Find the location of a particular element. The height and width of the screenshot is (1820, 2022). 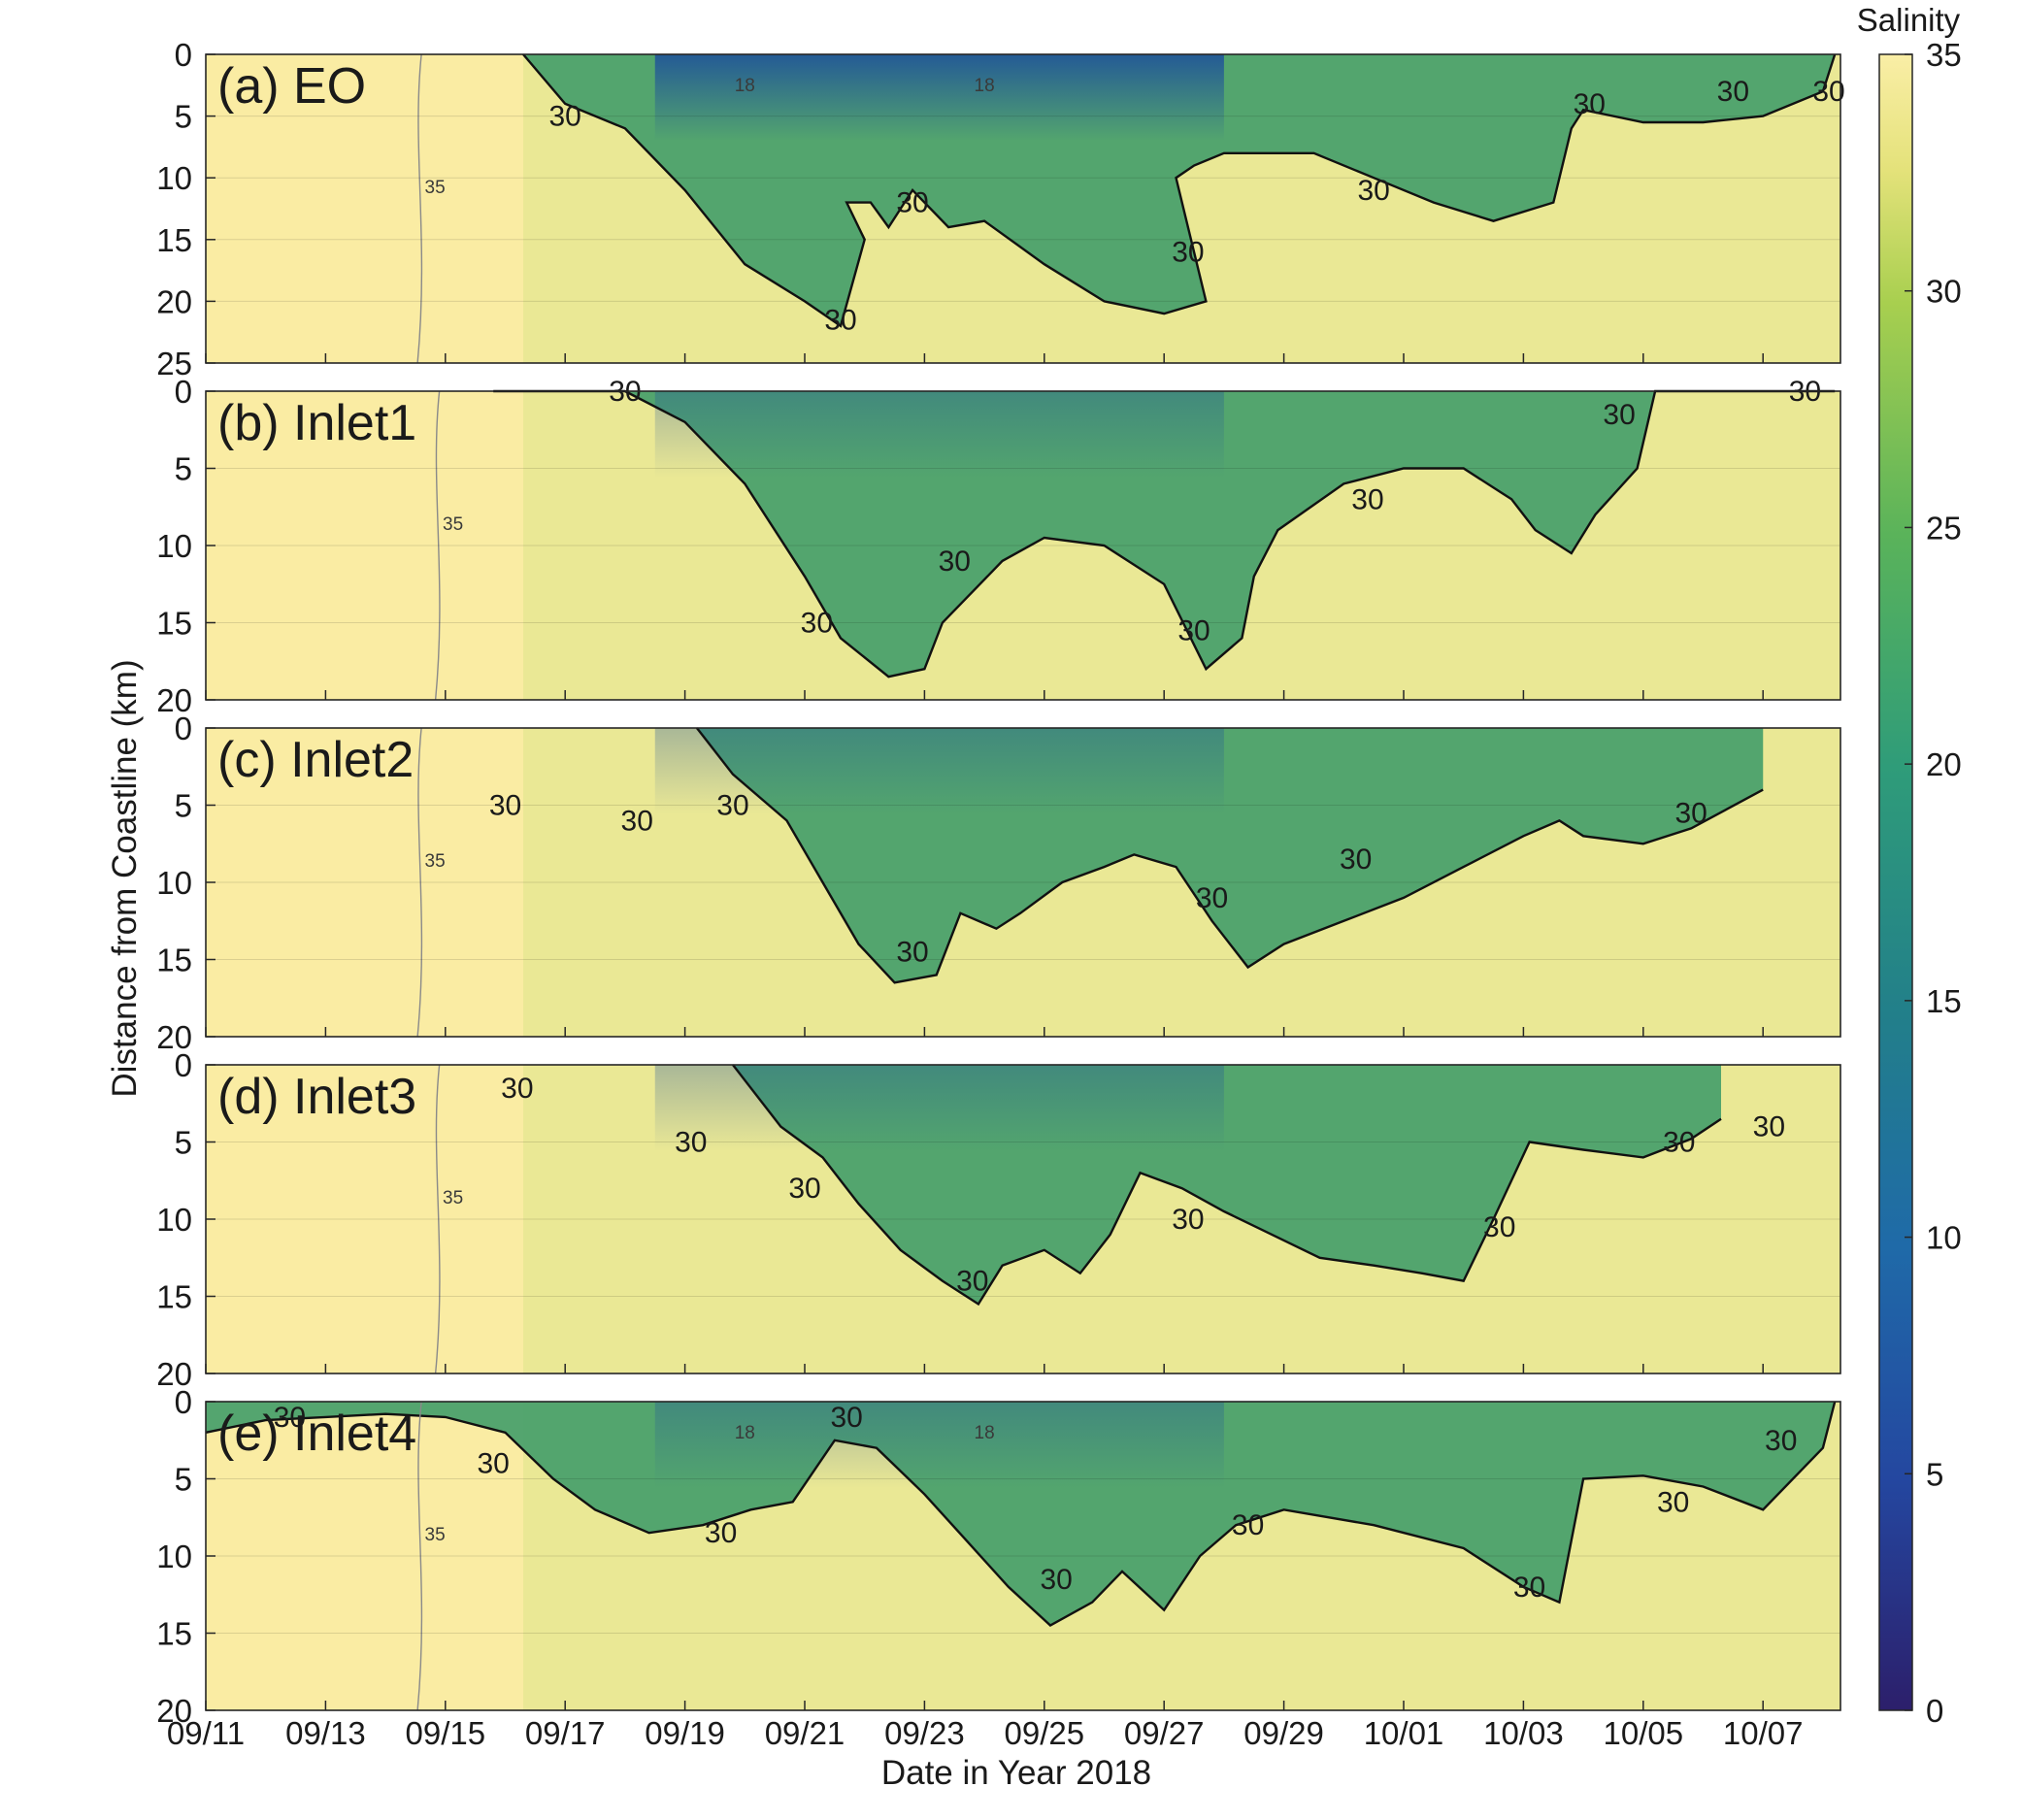

x-tick-label: 09/29 is located at coordinates (1283, 1733).